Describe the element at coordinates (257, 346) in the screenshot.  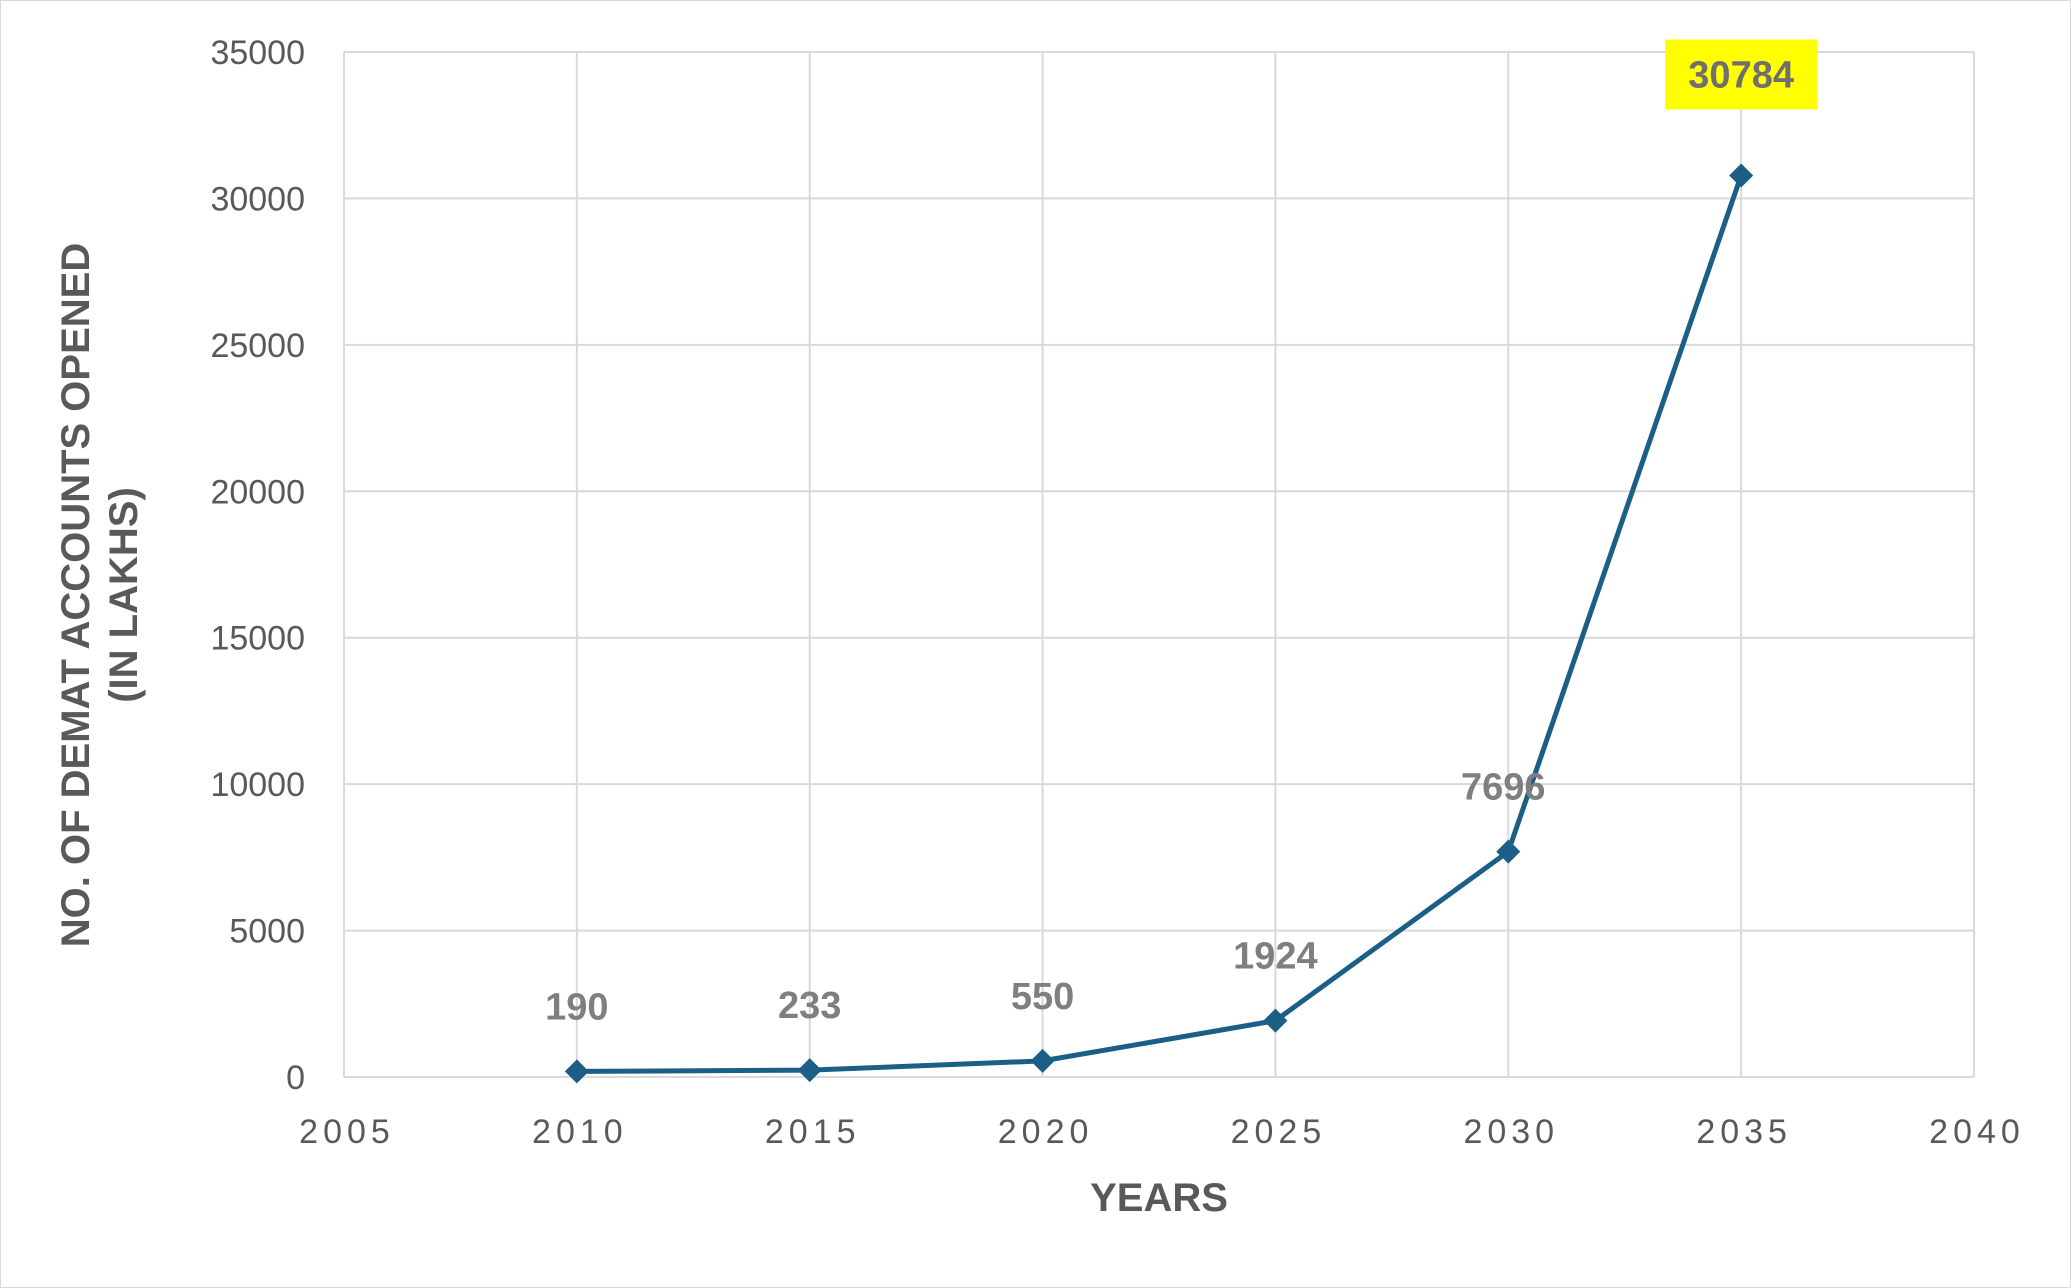
I see `y-tick-label: 25000` at that location.